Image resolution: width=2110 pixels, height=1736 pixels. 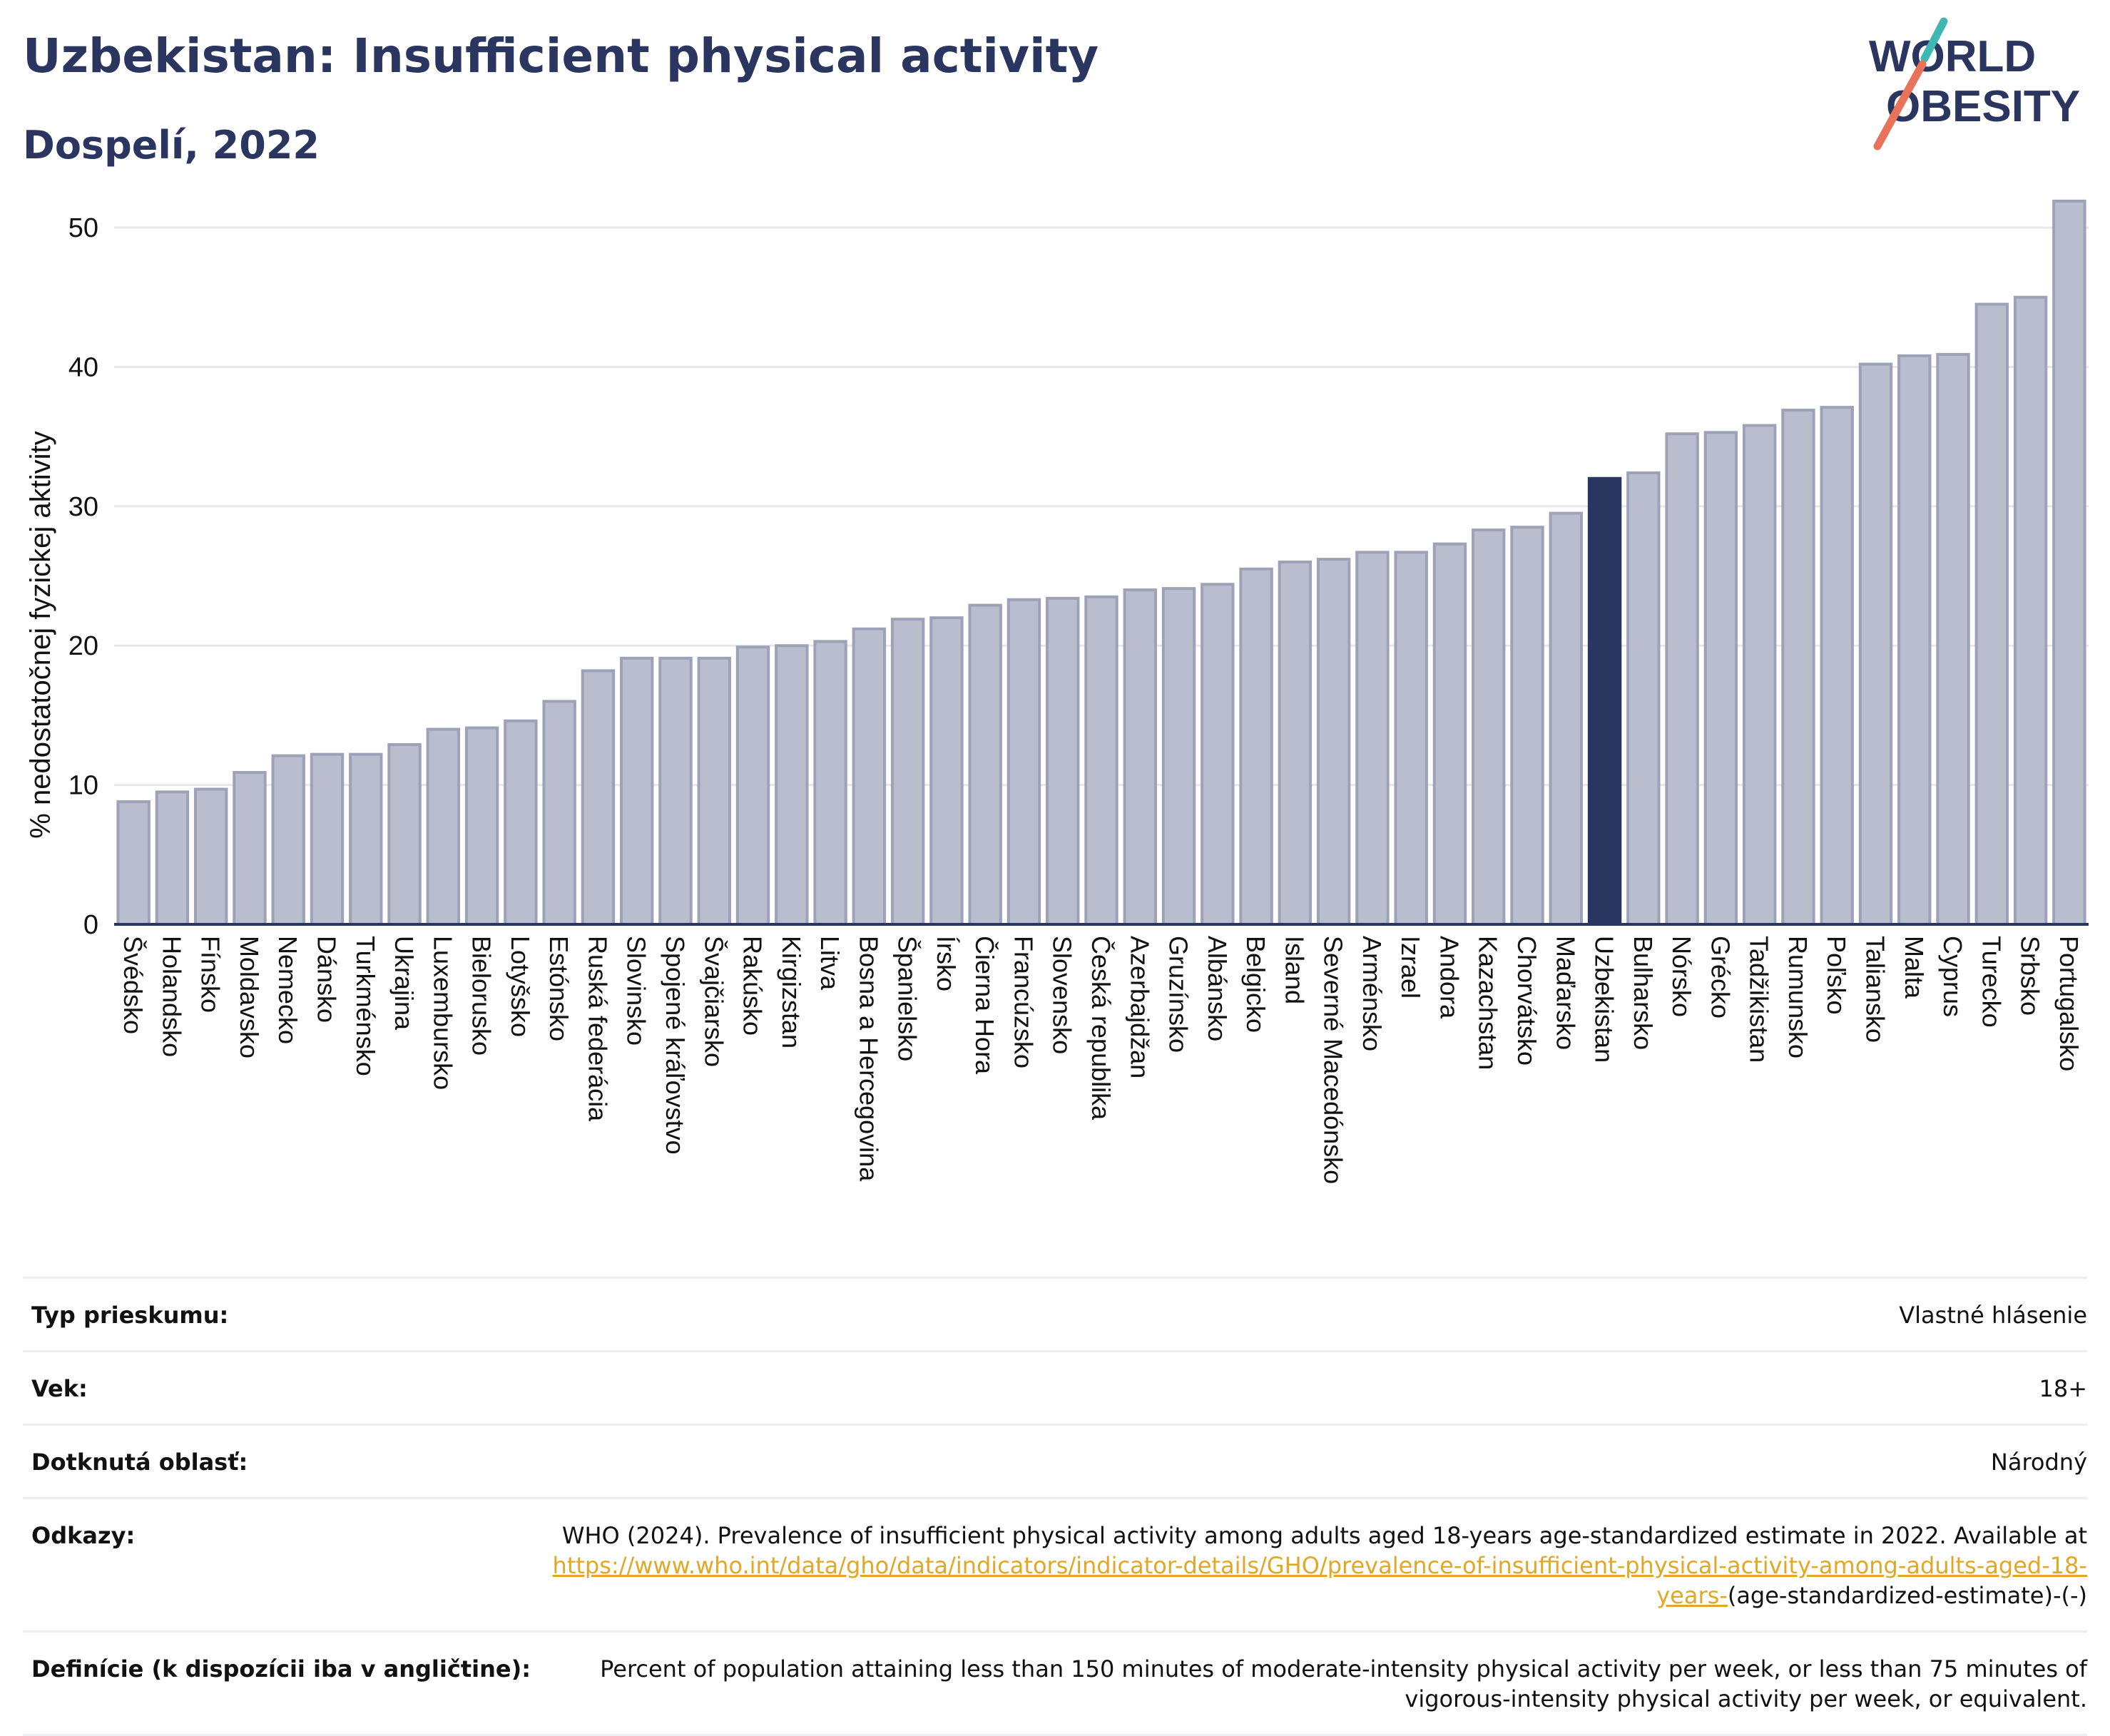 I want to click on references-tail: (age-standardized-estimate)-(-), so click(x=1907, y=1595).